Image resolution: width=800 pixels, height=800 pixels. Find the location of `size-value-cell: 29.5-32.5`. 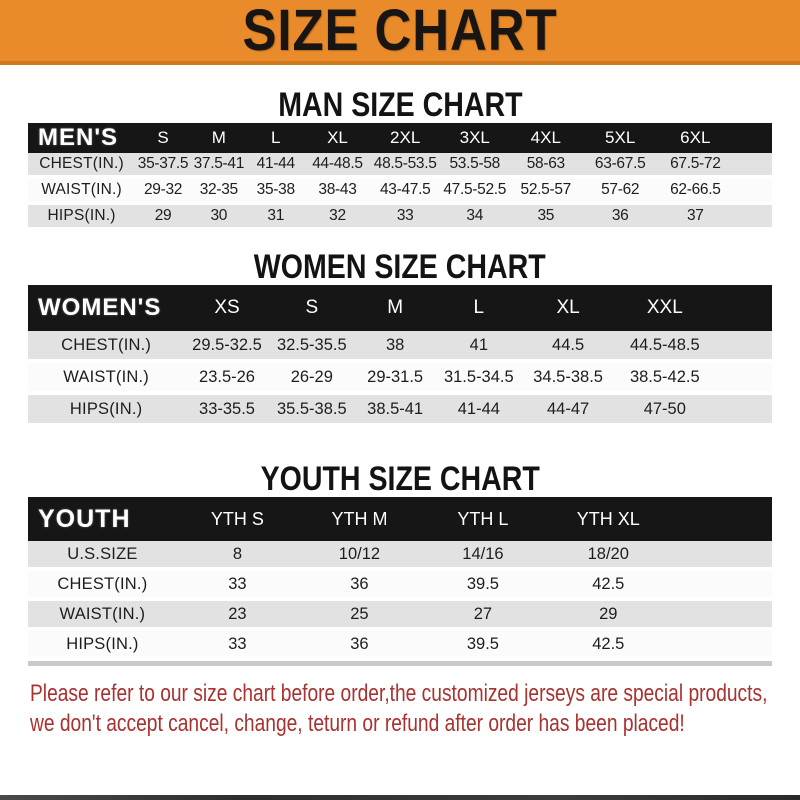

size-value-cell: 29.5-32.5 is located at coordinates (227, 347).